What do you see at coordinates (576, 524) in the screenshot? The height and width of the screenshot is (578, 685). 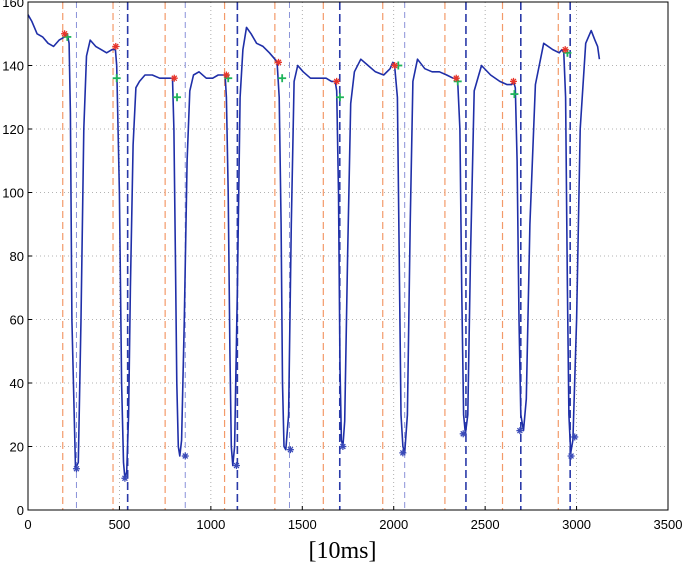 I see `x-tick-label: 3000` at bounding box center [576, 524].